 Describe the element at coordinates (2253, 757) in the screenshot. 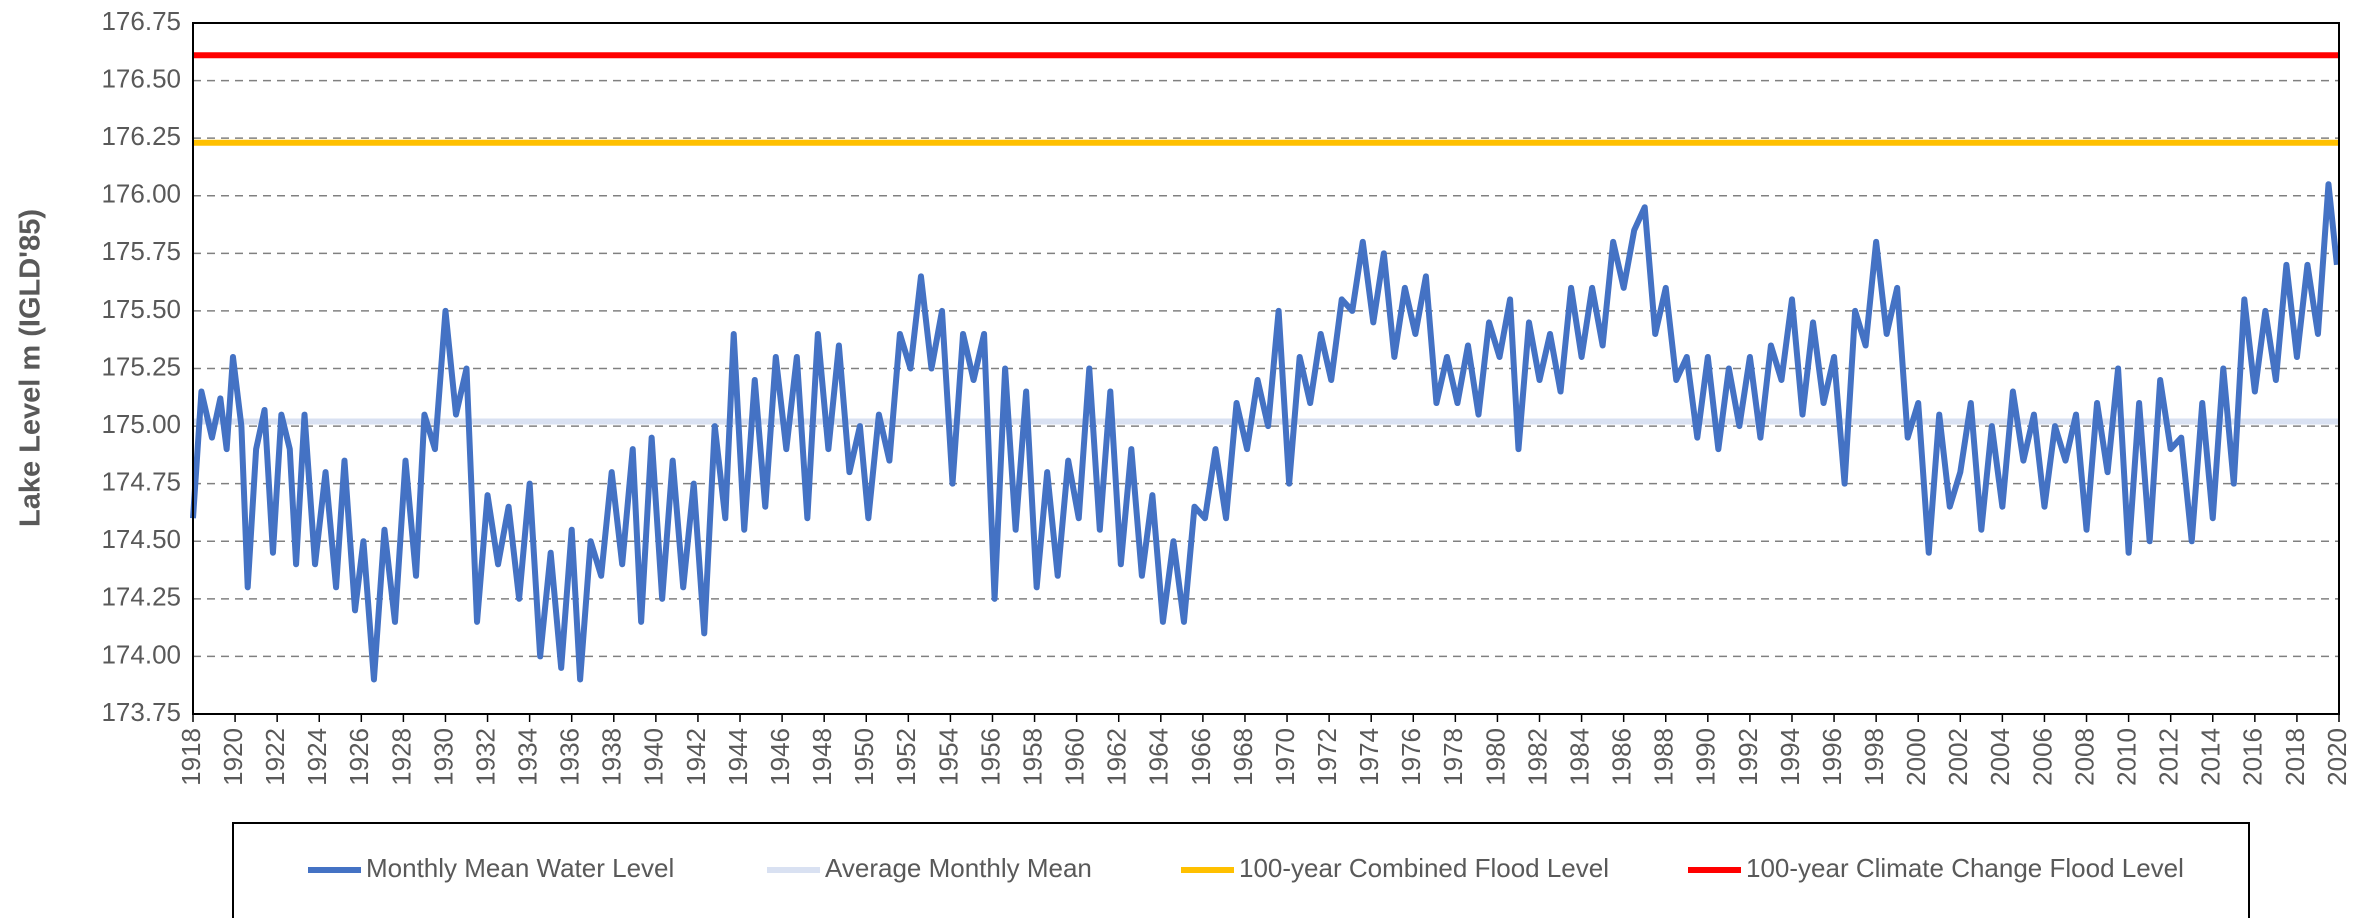

I see `x-tick-label: 2016` at that location.